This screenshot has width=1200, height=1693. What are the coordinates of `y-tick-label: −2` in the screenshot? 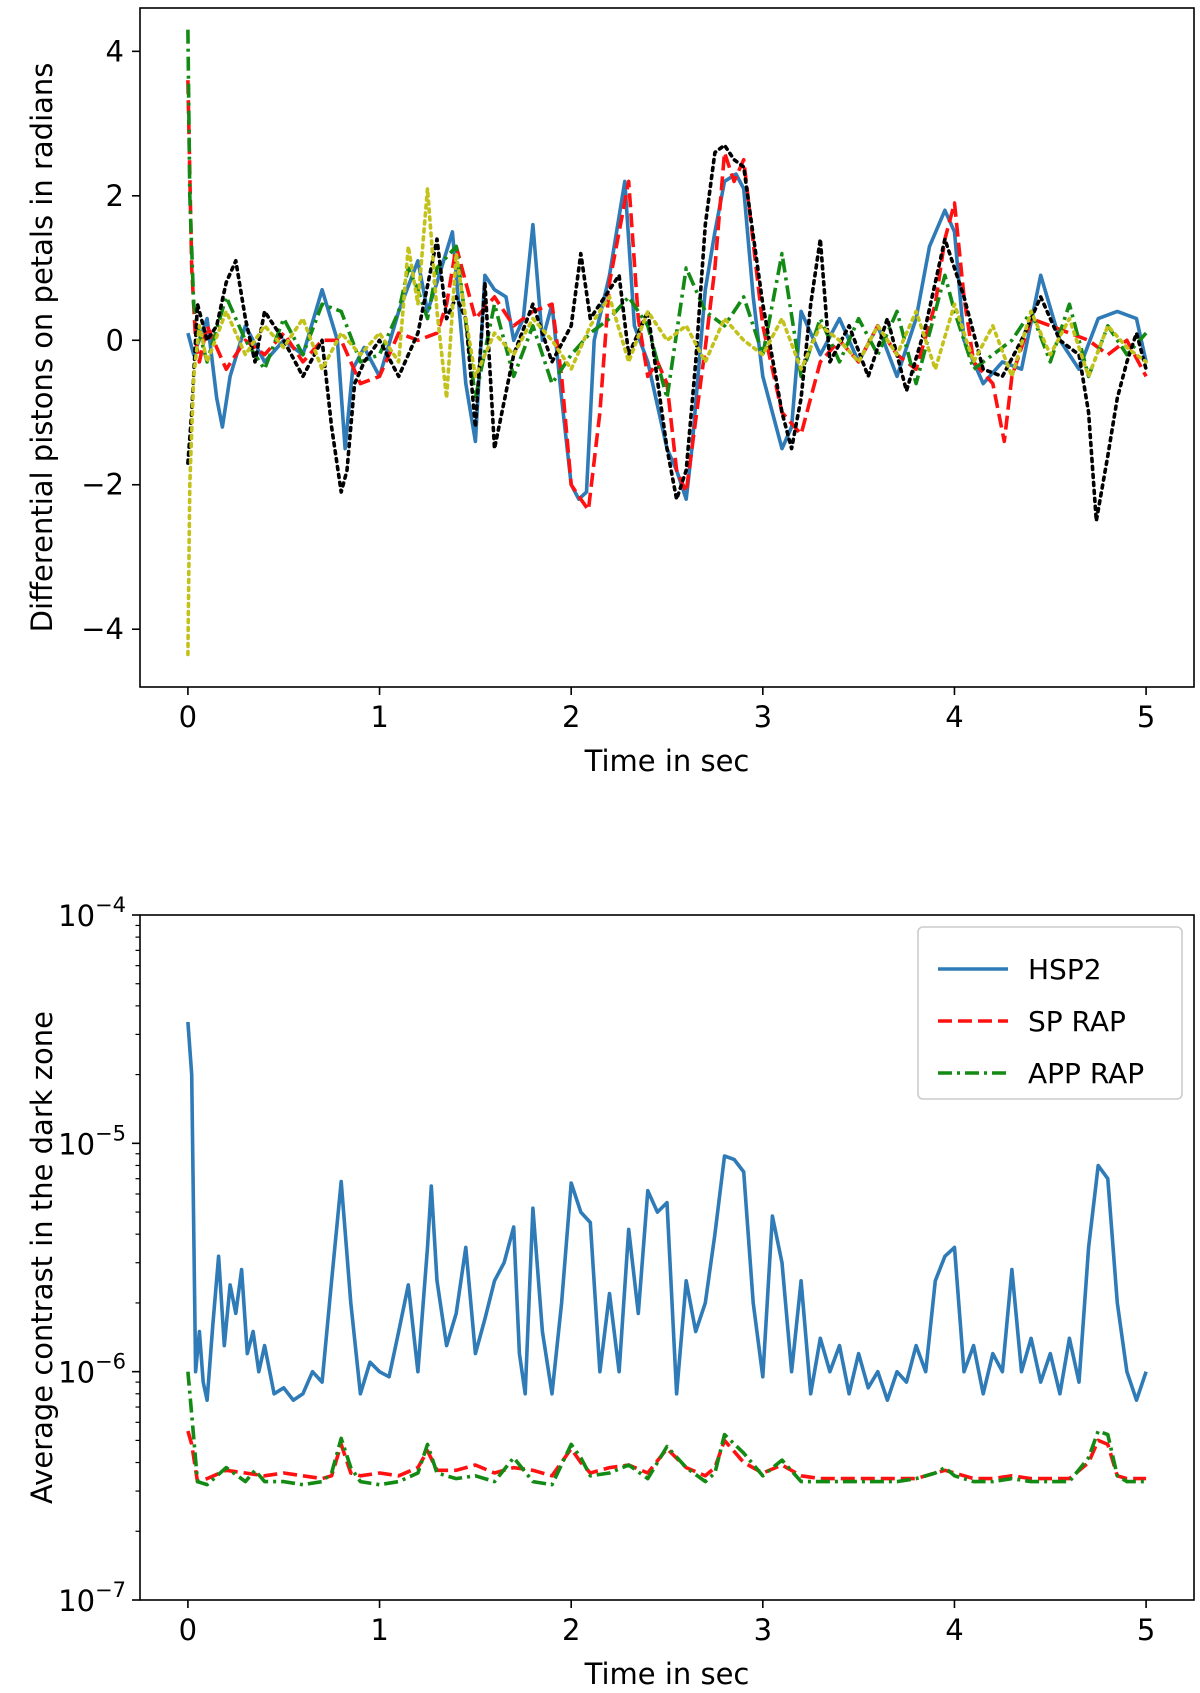 It's located at (102, 485).